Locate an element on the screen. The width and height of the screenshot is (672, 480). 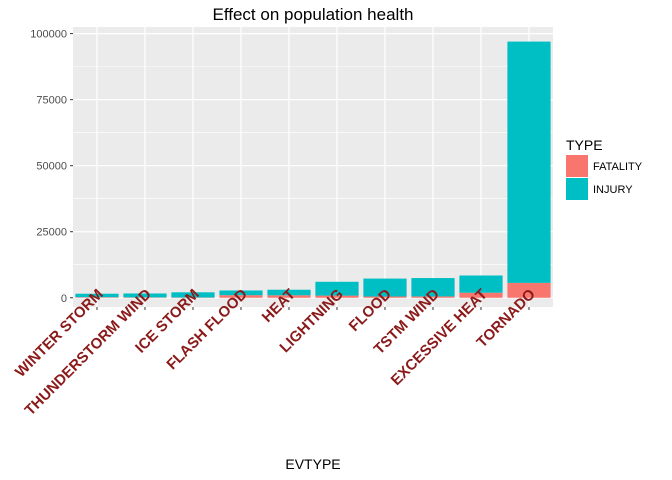
legend: TYPE FATALITY INJURY is located at coordinates (604, 168).